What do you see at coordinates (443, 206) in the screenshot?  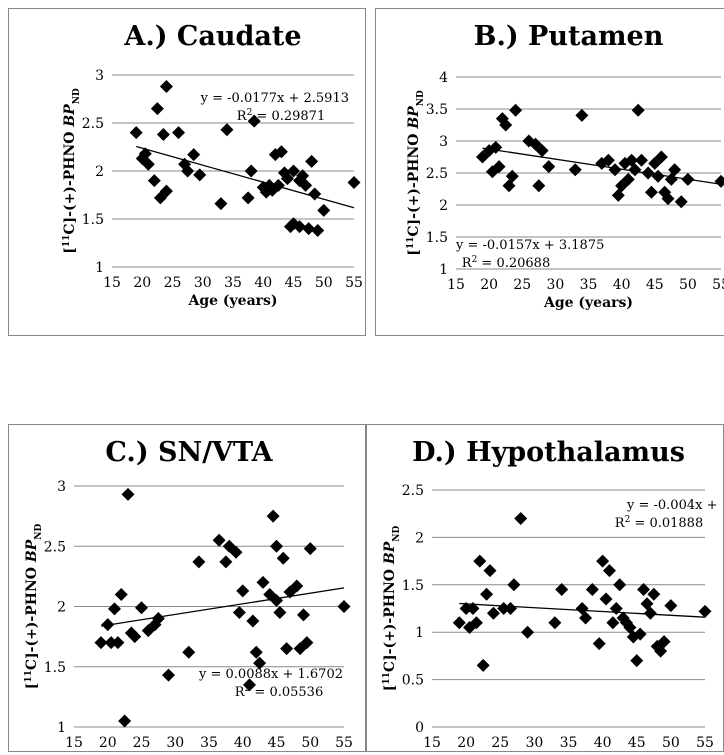 I see `y-tick-label: 2` at bounding box center [443, 206].